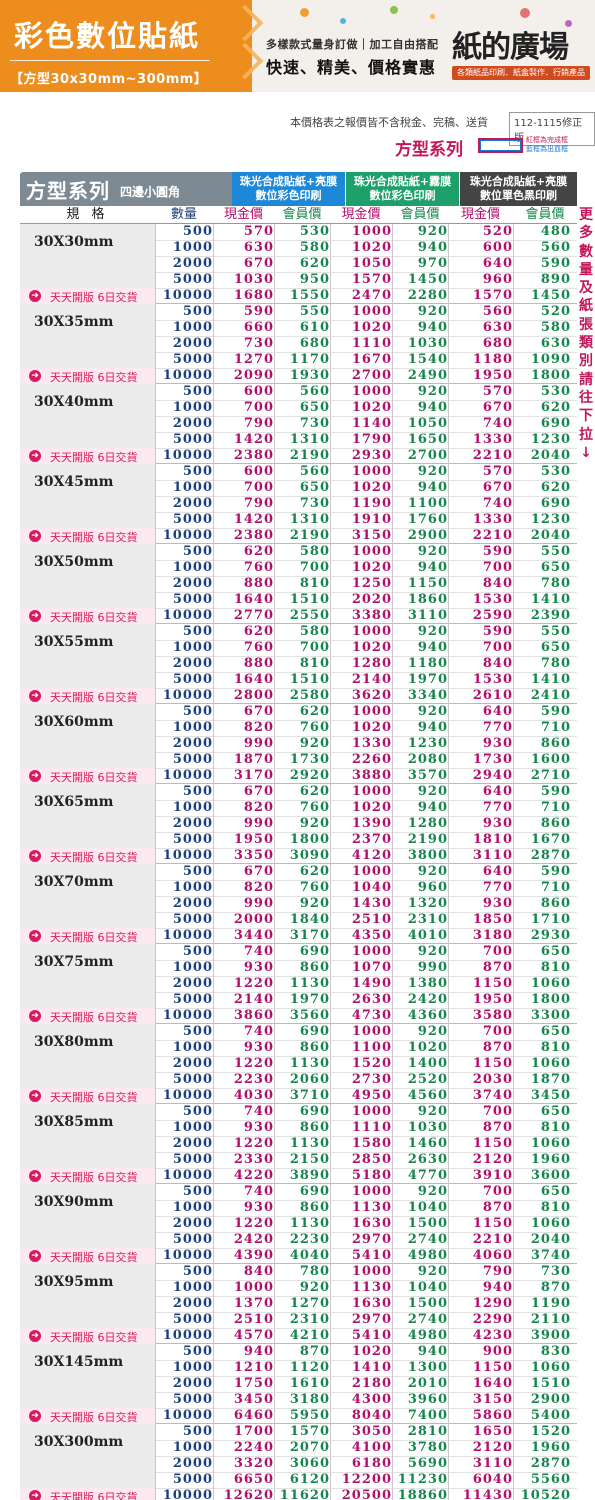  Describe the element at coordinates (314, 1047) in the screenshot. I see `member-gloss-cell: 860` at that location.